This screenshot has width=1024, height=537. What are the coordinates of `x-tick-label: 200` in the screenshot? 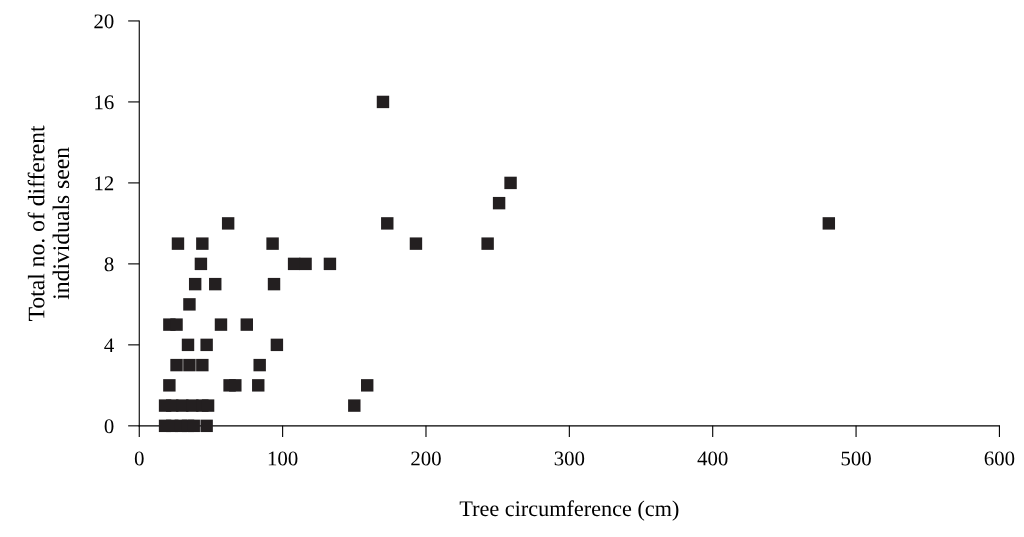 It's located at (426, 458).